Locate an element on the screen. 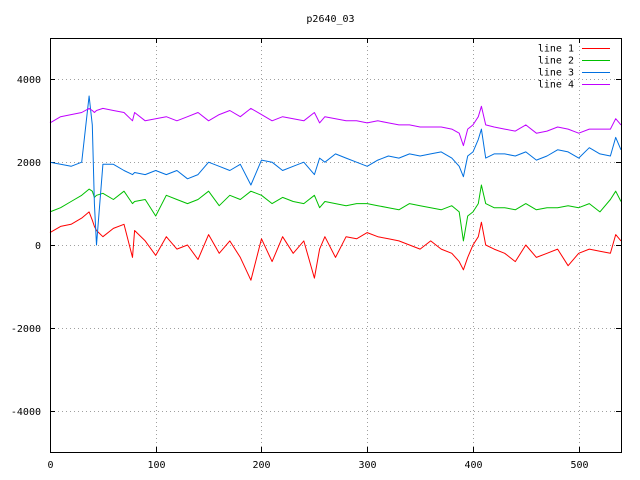  legend-label: line 3 is located at coordinates (556, 73).